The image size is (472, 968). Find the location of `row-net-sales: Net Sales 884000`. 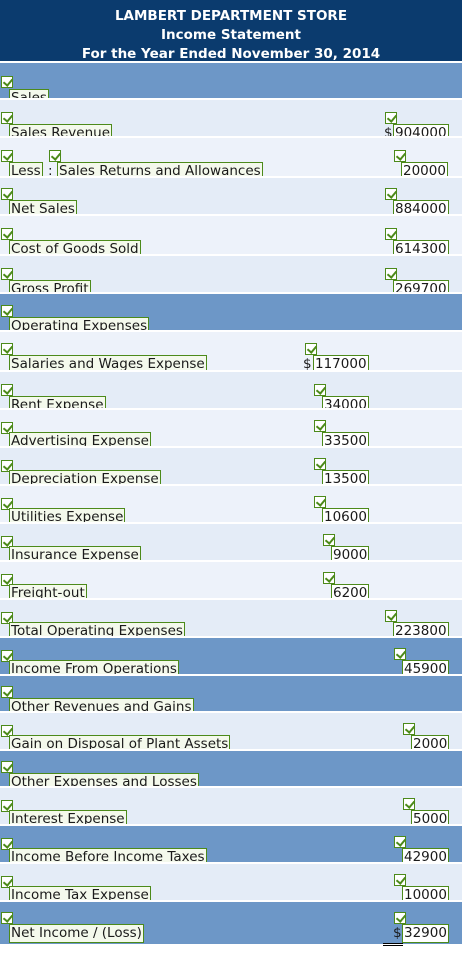

row-net-sales: Net Sales 884000 is located at coordinates (231, 197).